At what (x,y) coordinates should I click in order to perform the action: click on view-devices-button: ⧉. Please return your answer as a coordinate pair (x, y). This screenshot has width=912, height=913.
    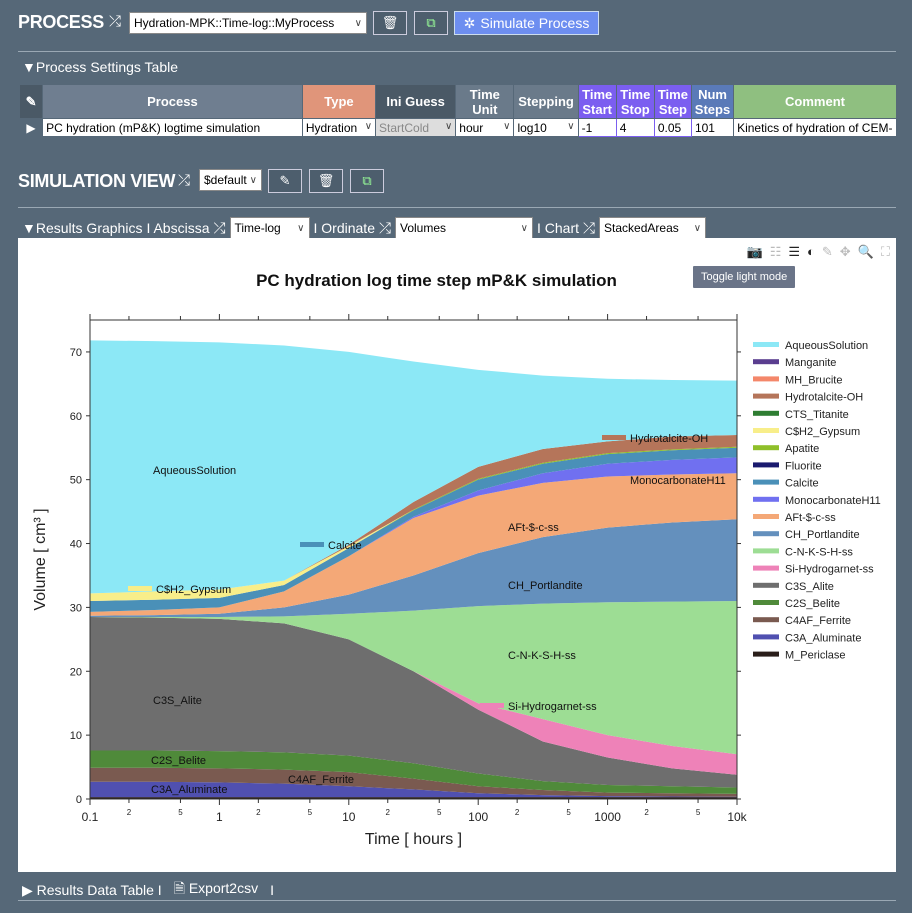
    Looking at the image, I should click on (367, 181).